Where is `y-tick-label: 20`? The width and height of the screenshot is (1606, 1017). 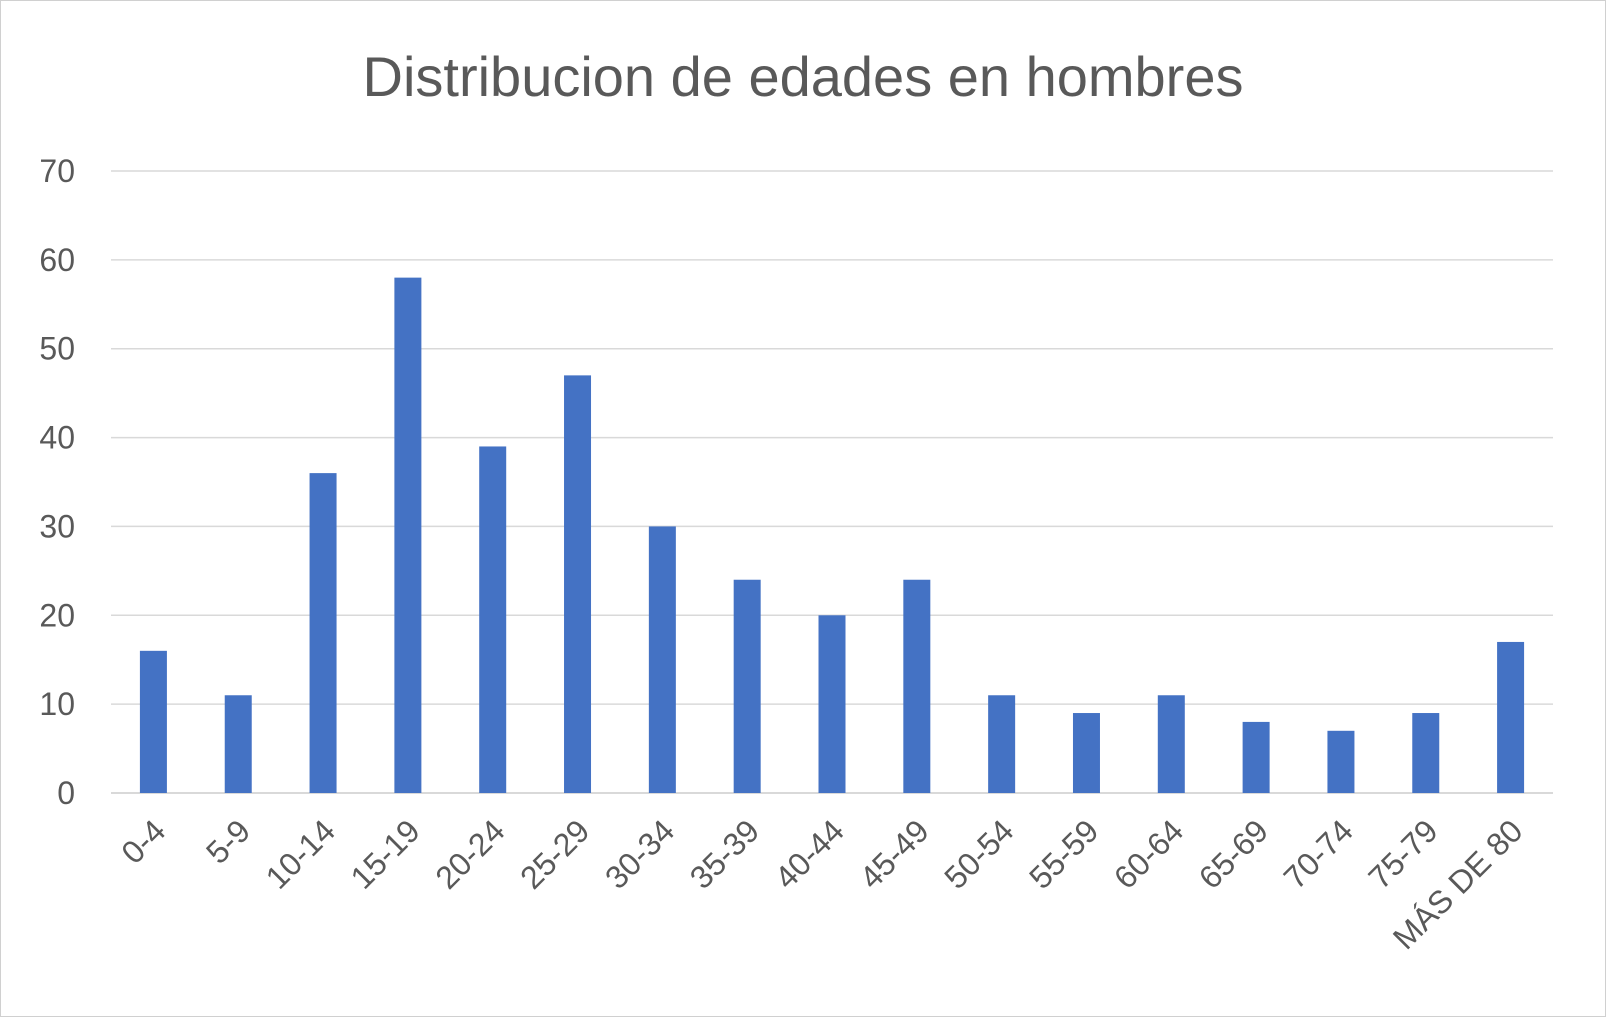
y-tick-label: 20 is located at coordinates (57, 615).